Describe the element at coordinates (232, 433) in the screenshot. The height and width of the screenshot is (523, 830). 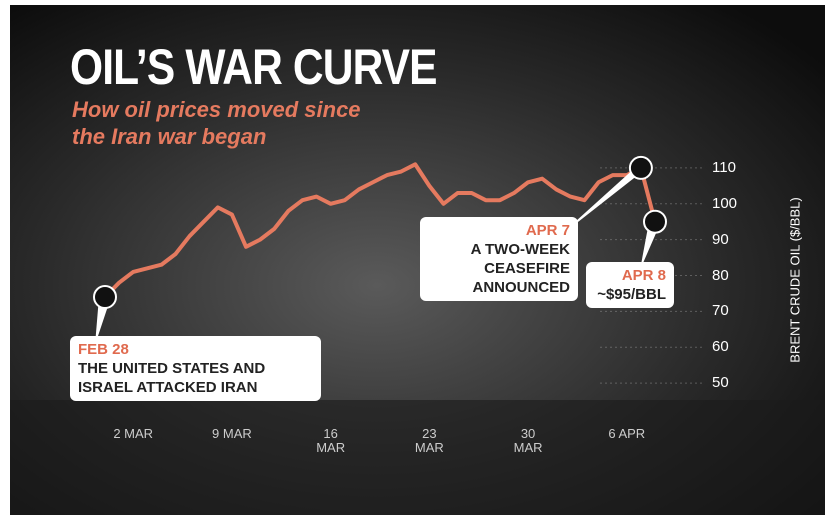
I see `x-tick-label: 9 MAR` at that location.